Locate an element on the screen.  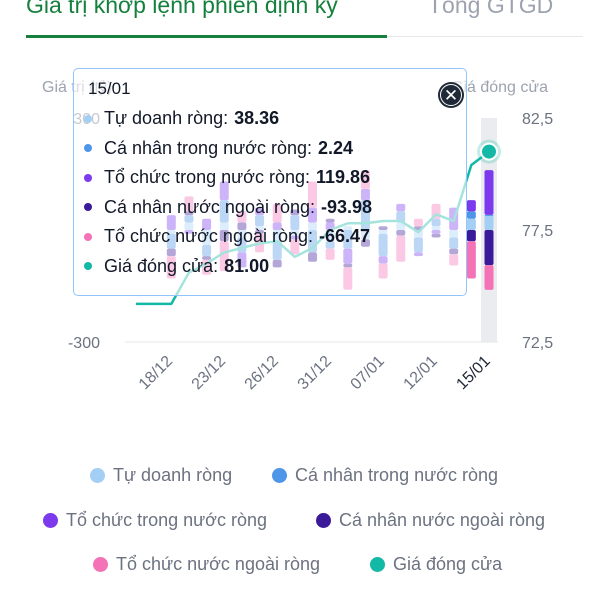
tab-total-value: Tổng GTGD is located at coordinates (491, 9).